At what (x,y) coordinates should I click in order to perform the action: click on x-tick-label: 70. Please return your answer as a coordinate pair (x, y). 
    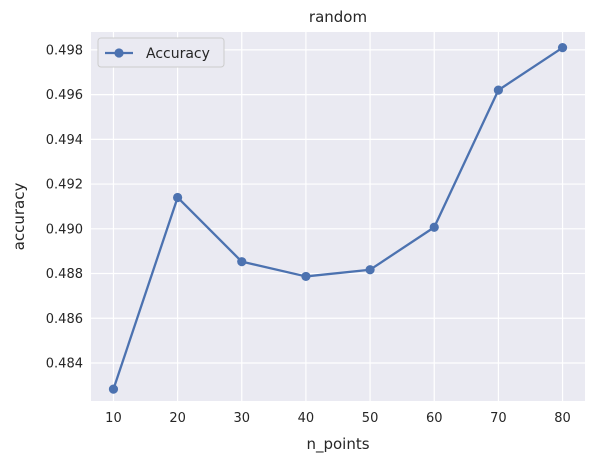
    Looking at the image, I should click on (498, 418).